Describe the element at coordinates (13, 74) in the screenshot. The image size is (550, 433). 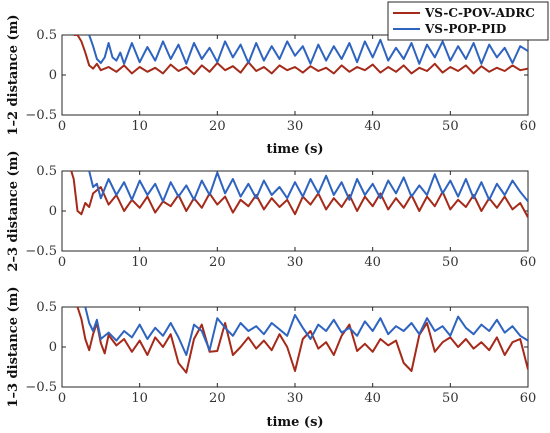
I see `y-axis-label: 1–2 distance (m)` at that location.